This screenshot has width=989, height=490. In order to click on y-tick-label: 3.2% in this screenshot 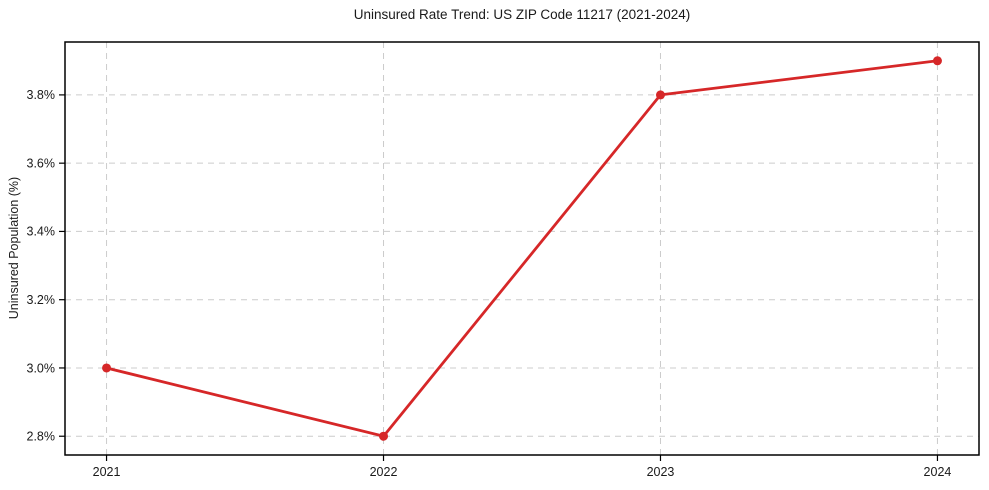, I will do `click(41, 300)`.